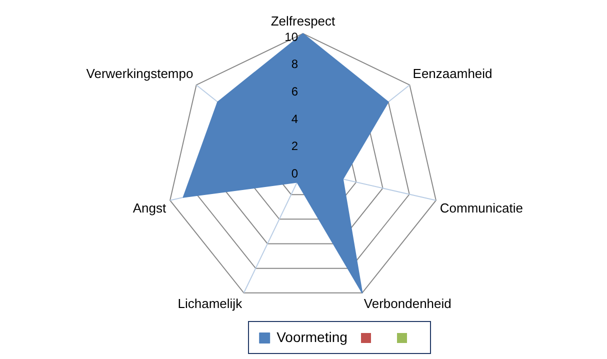 This screenshot has height=359, width=607. Describe the element at coordinates (294, 91) in the screenshot. I see `y-tick-label: 6` at that location.